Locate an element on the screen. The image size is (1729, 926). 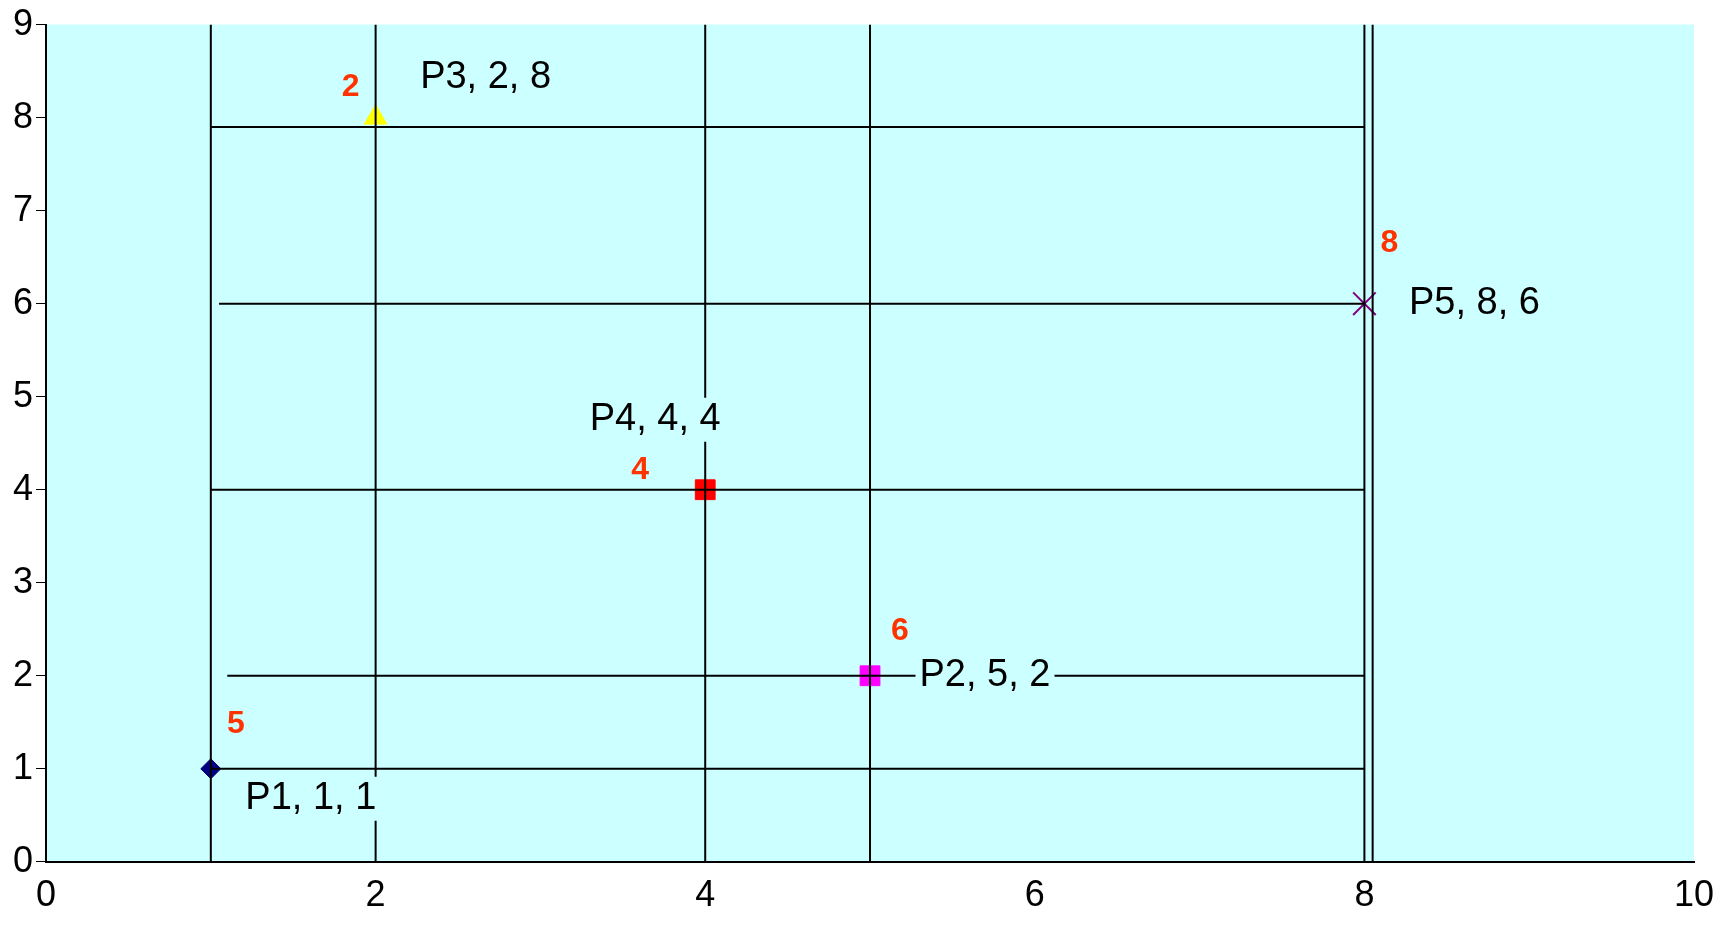
y-tick-label: 4 is located at coordinates (23, 487).